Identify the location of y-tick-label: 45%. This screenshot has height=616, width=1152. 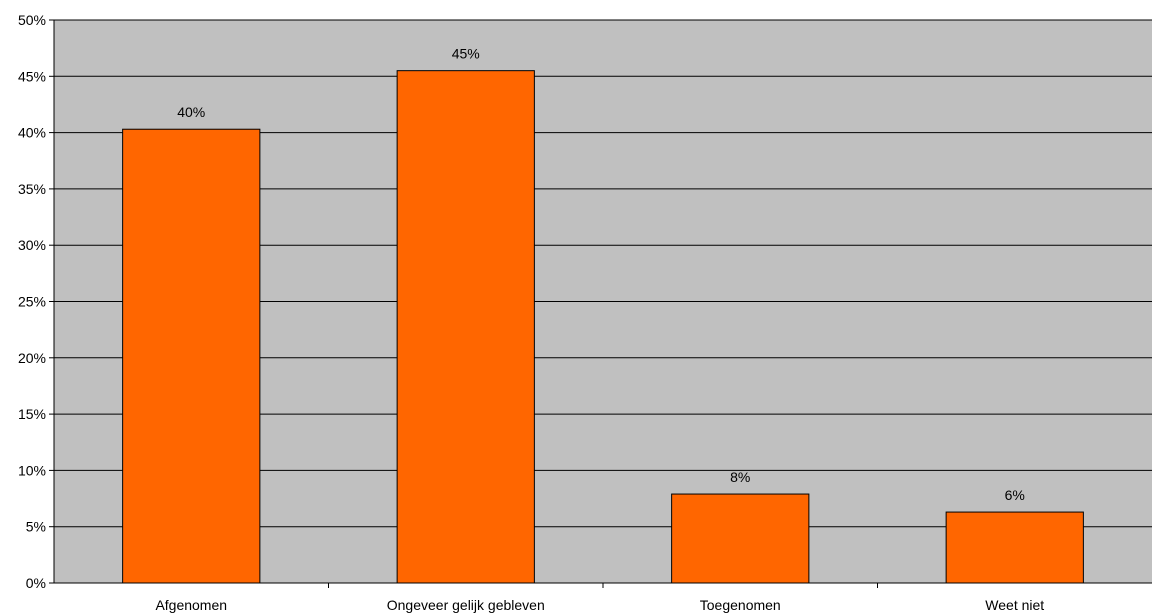
(32, 76).